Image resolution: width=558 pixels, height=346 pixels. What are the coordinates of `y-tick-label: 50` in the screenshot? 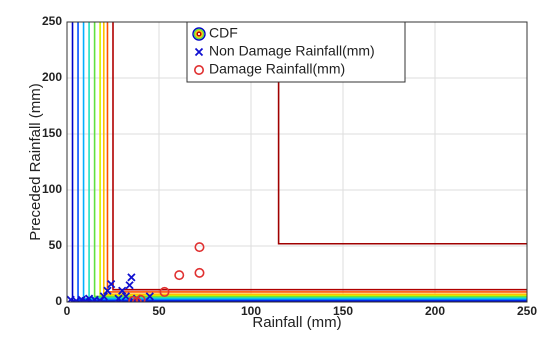 It's located at (56, 245).